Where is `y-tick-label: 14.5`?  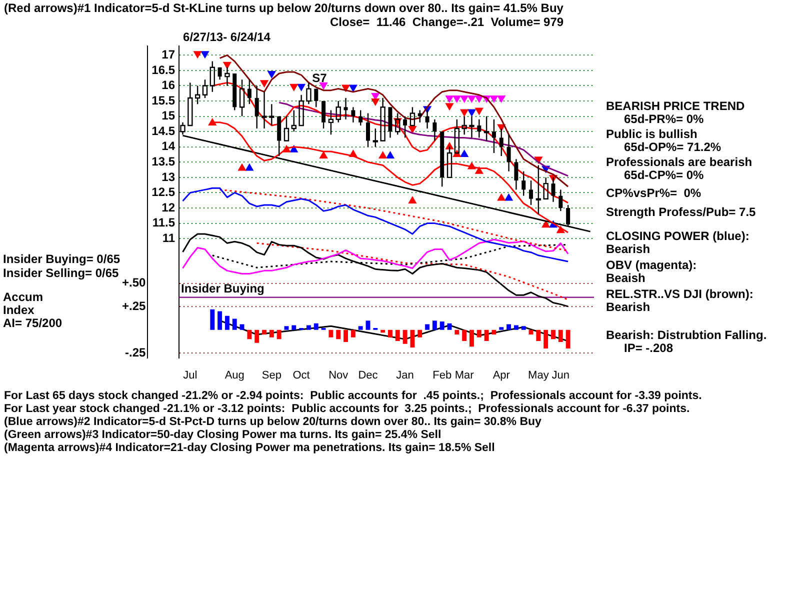 y-tick-label: 14.5 is located at coordinates (164, 131).